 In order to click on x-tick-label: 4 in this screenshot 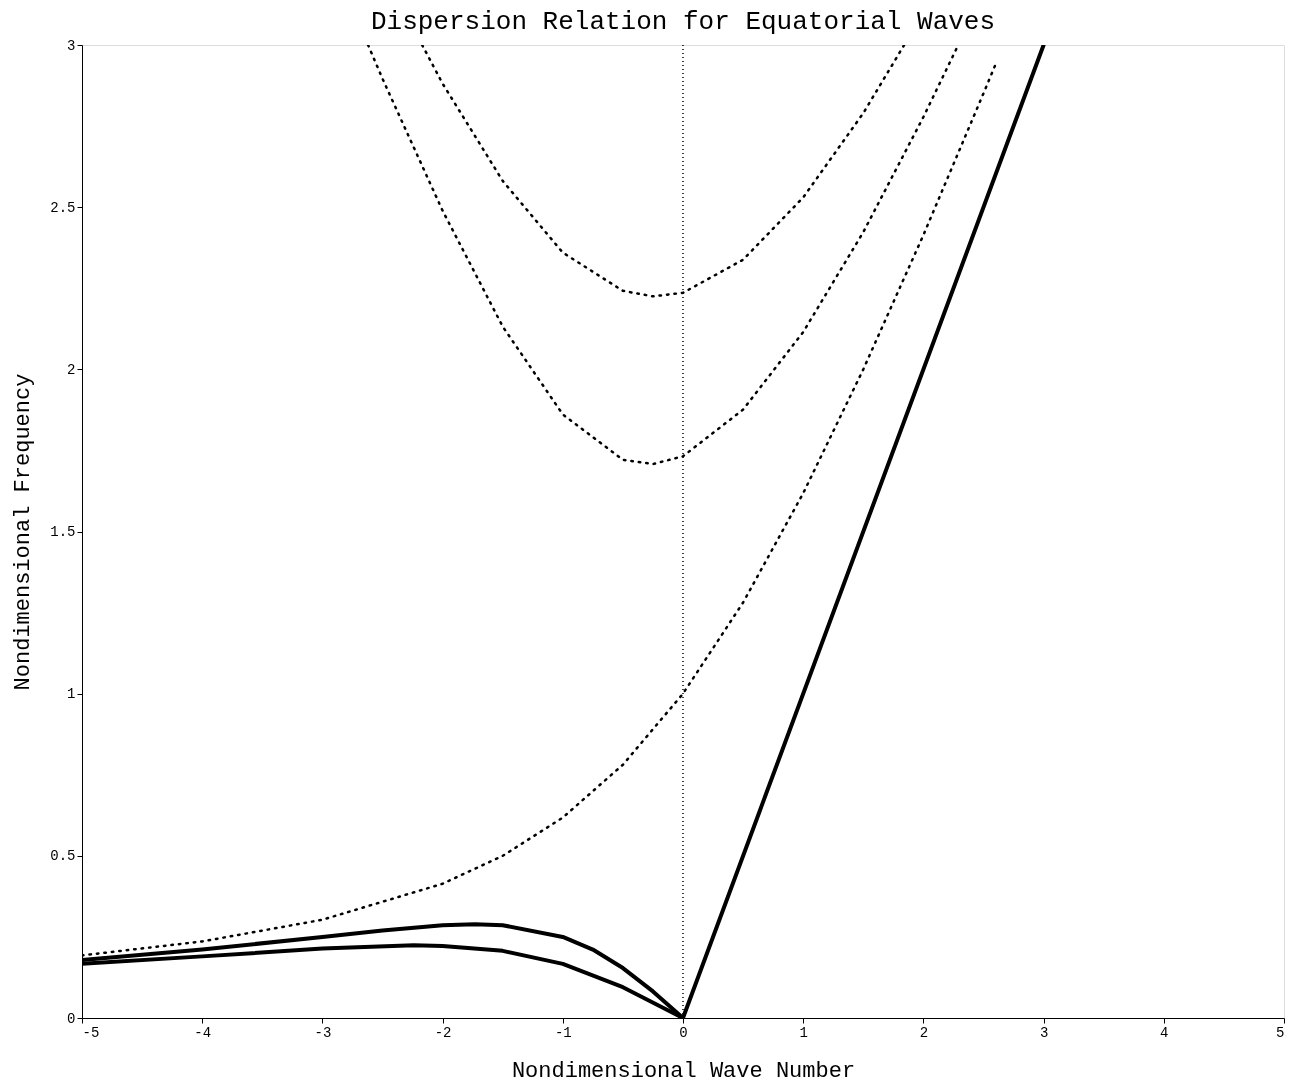, I will do `click(1164, 1032)`.